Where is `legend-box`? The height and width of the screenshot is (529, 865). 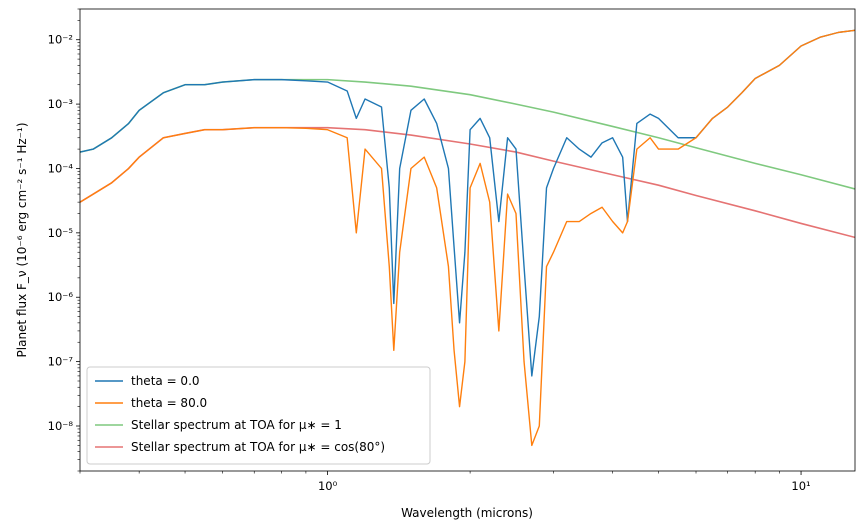 legend-box is located at coordinates (258, 415).